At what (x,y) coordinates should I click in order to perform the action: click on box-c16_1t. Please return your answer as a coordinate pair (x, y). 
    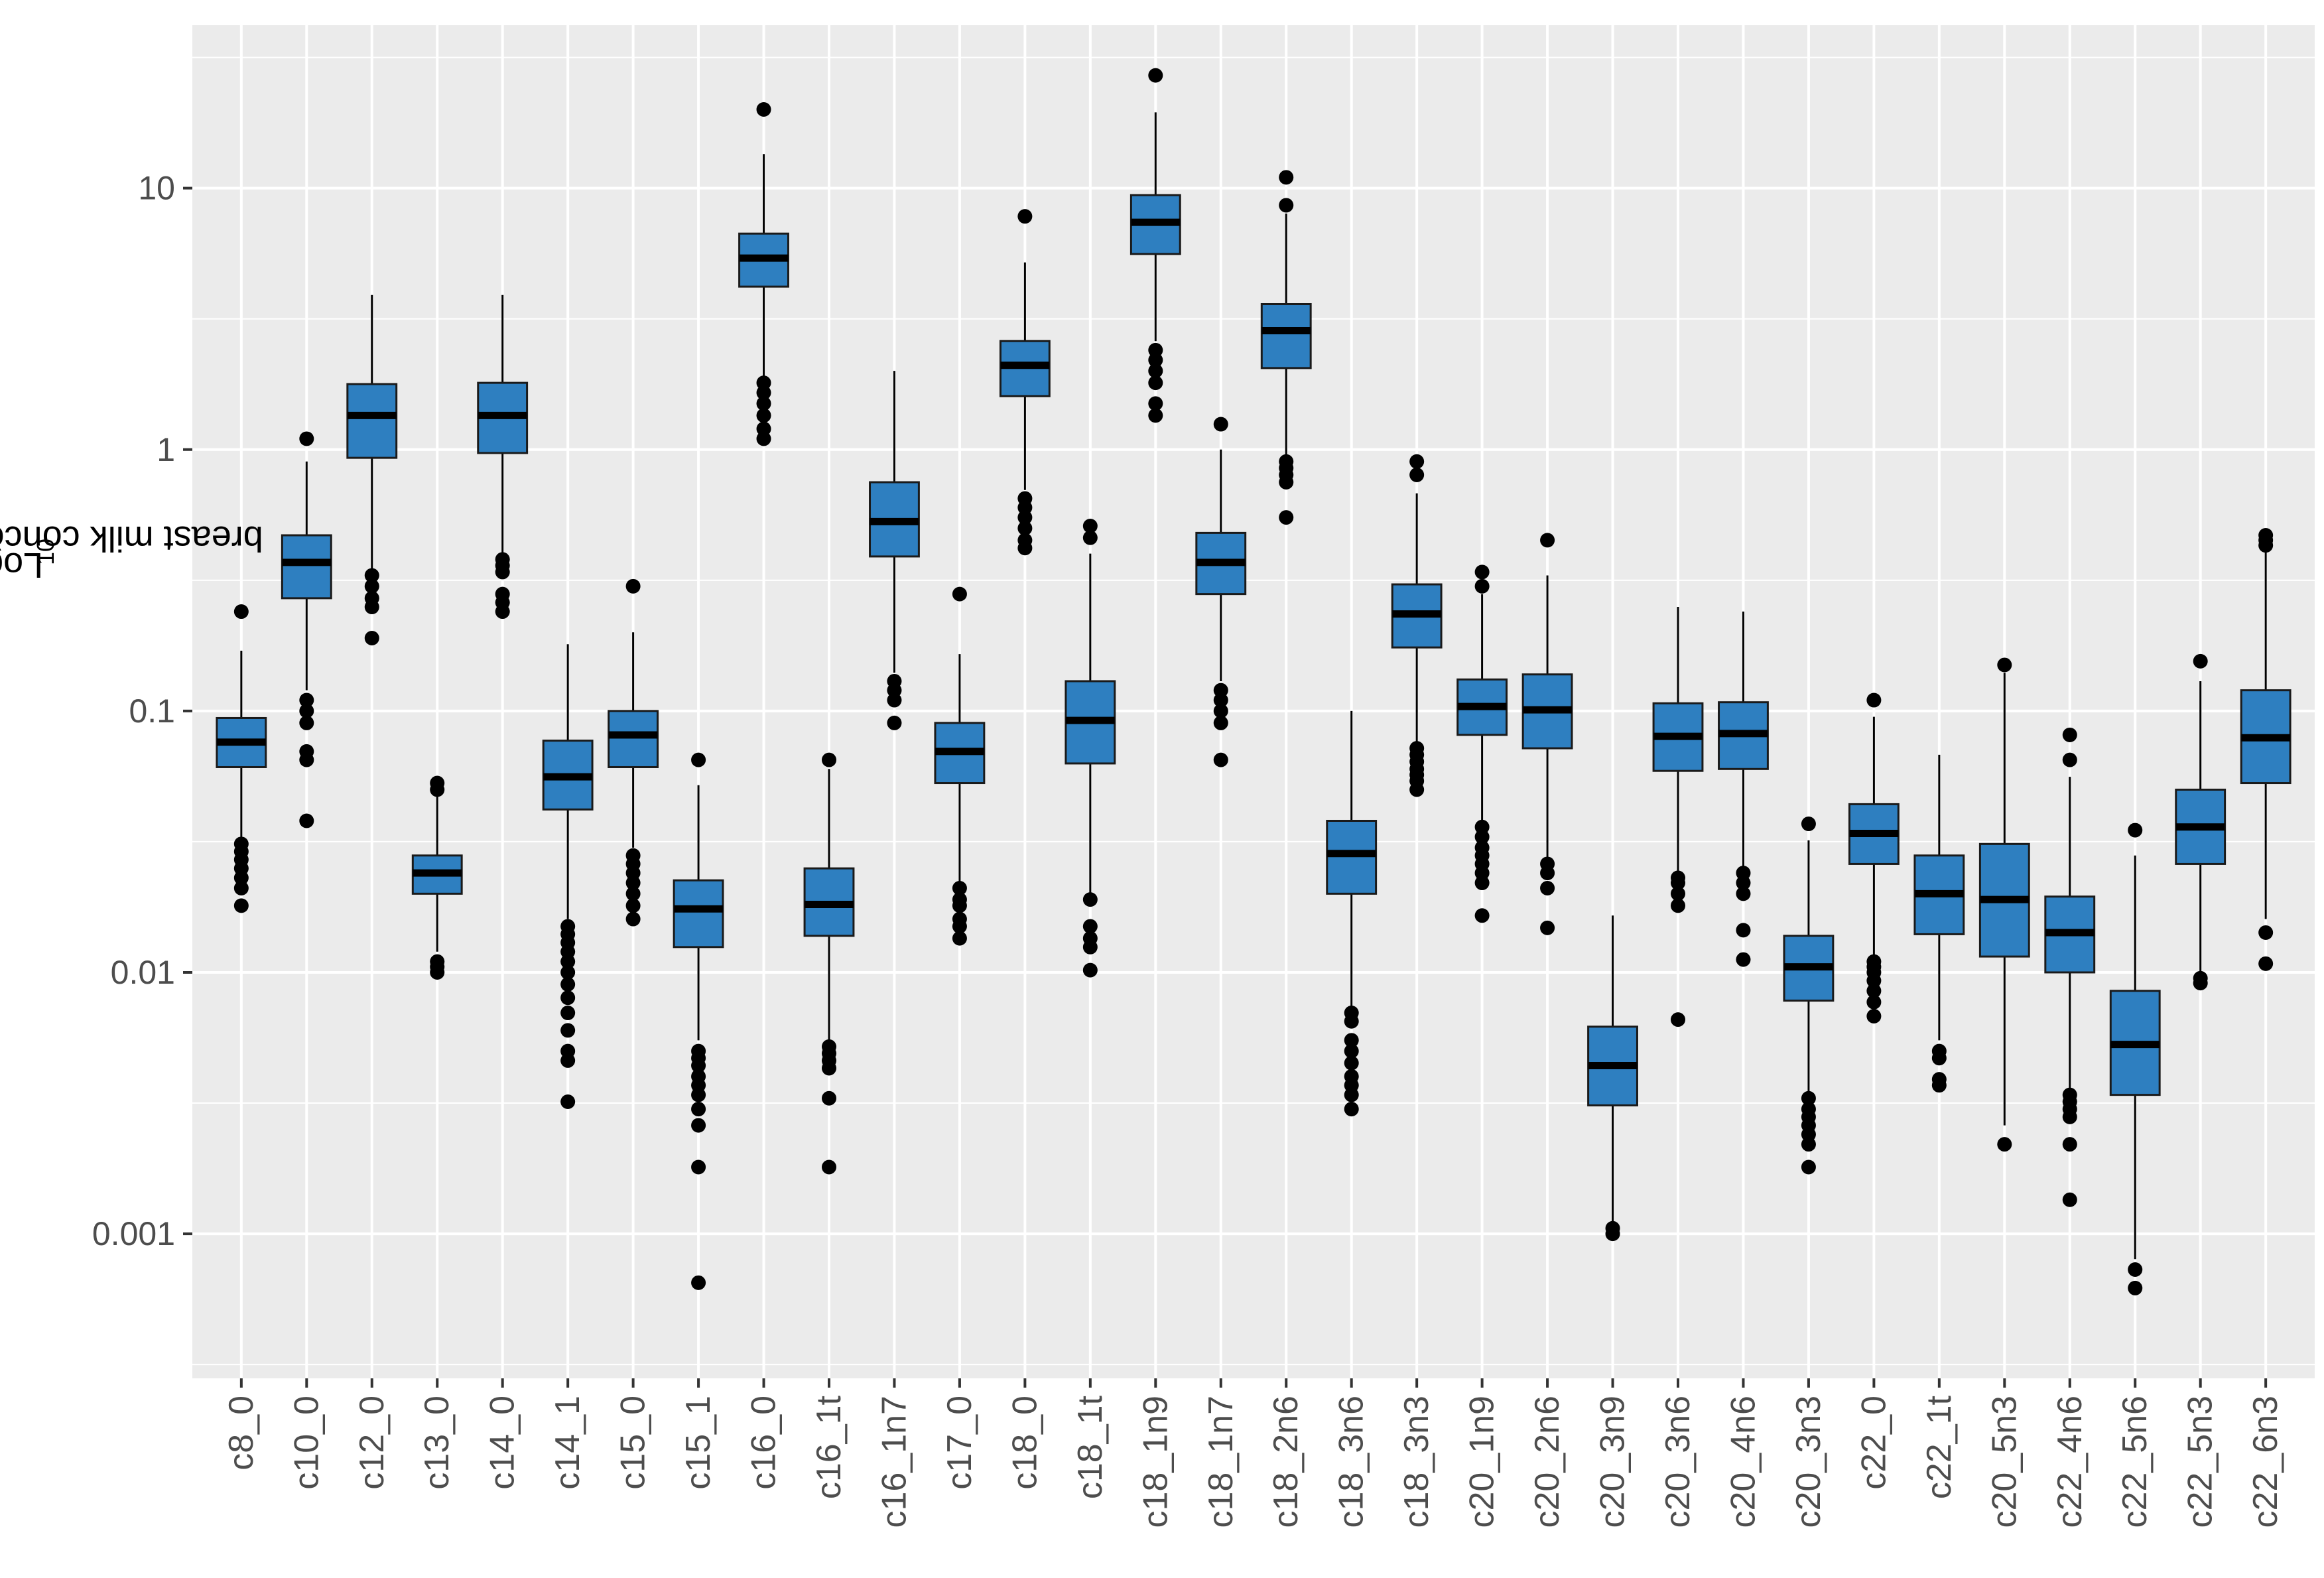
    Looking at the image, I should click on (829, 964).